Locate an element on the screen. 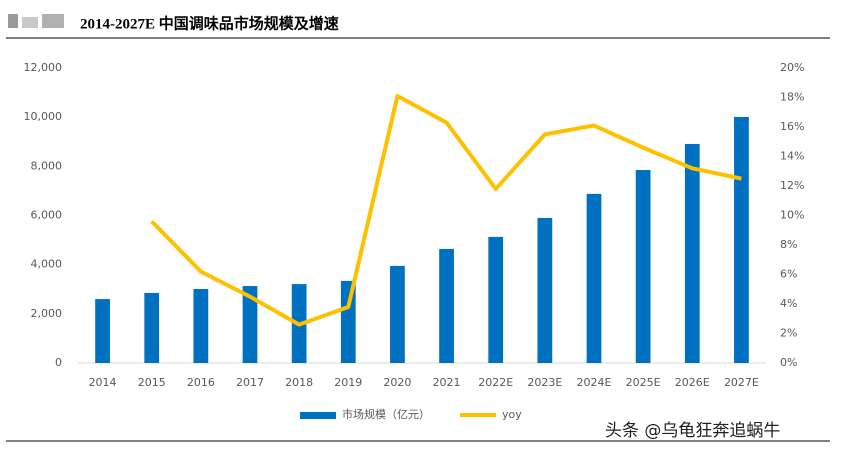  x-tick-label: 2025E is located at coordinates (643, 382).